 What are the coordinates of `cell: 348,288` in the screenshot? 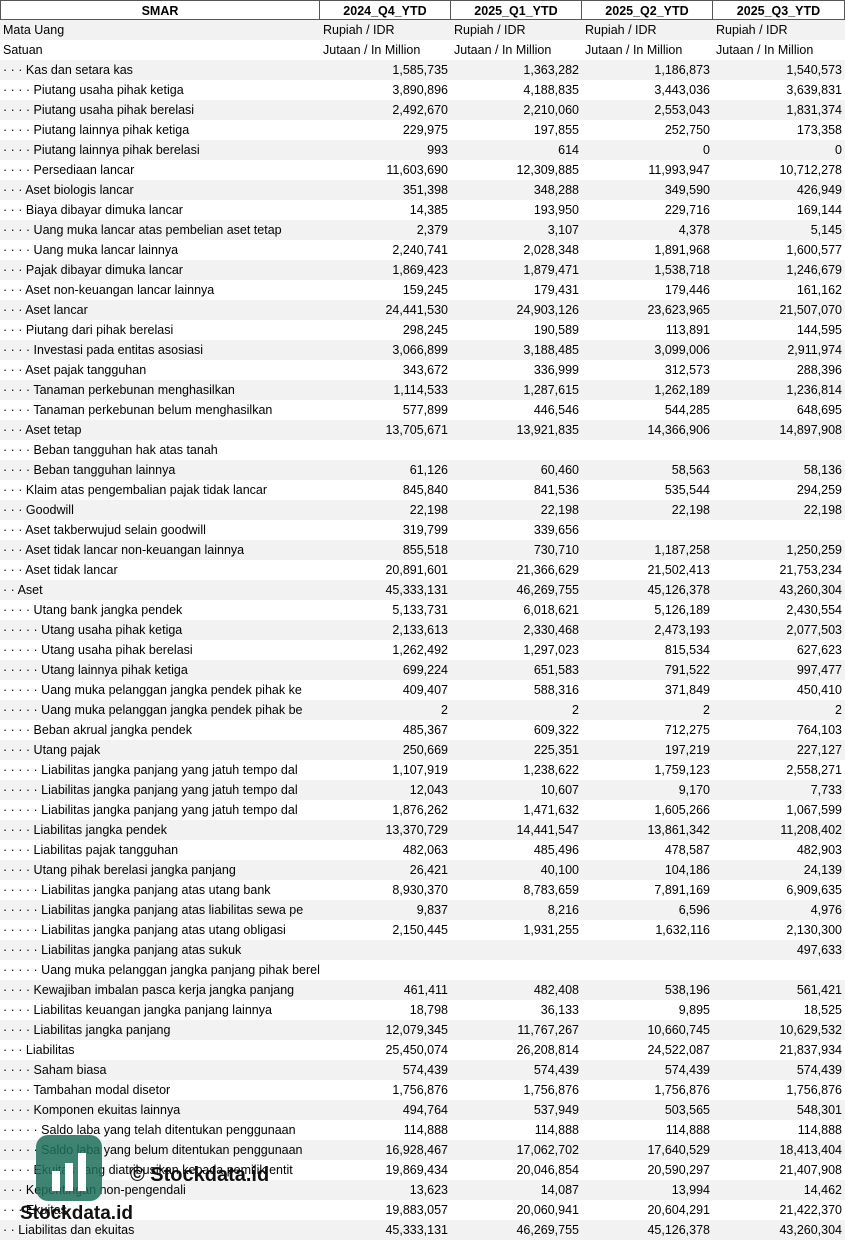 It's located at (556, 190).